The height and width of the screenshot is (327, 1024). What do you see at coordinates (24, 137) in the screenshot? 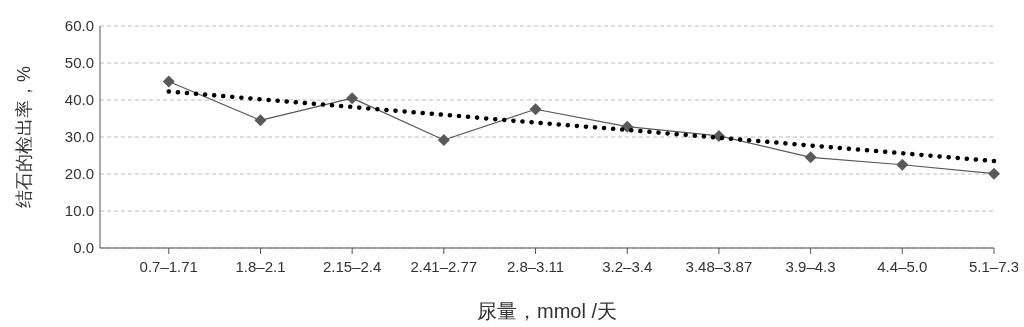
I see `y-axis-title: 结石的检出率，%` at bounding box center [24, 137].